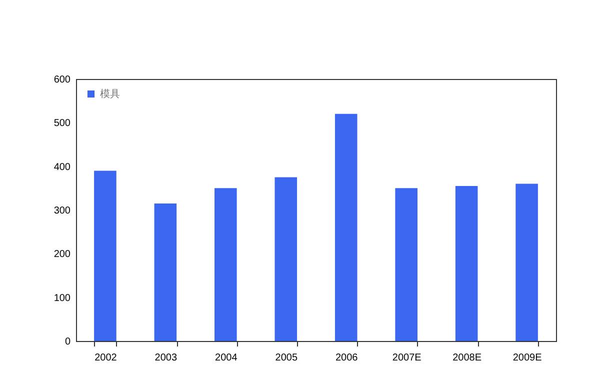 Image resolution: width=600 pixels, height=369 pixels. I want to click on y-tick-label: 600, so click(62, 80).